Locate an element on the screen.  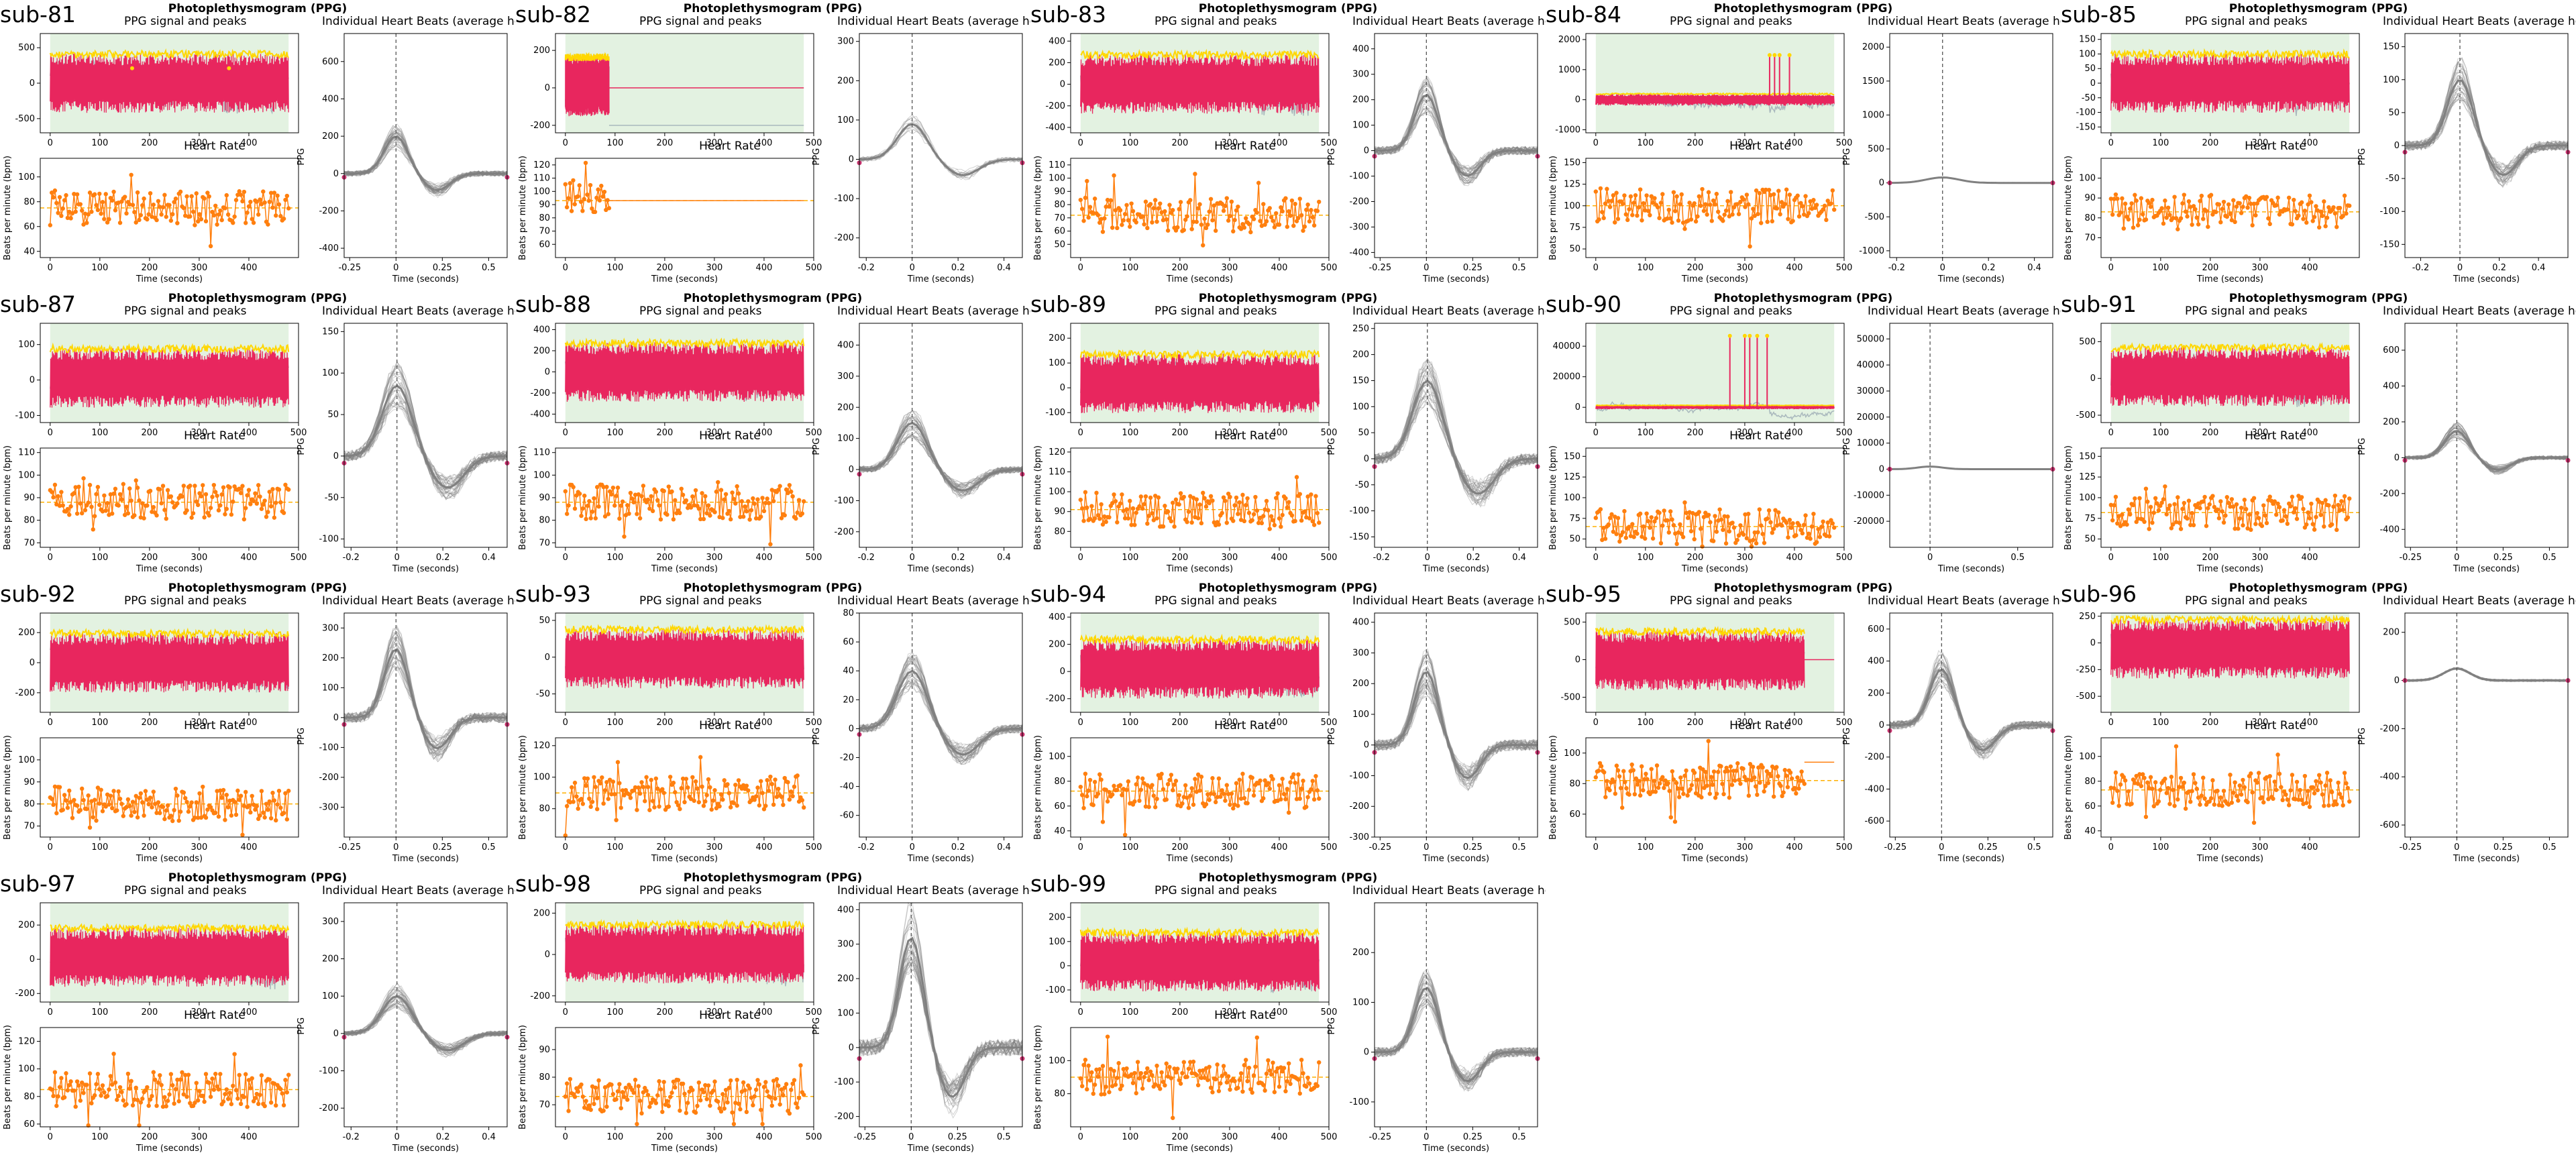
ppg-xtick-label: 500 is located at coordinates (814, 433).